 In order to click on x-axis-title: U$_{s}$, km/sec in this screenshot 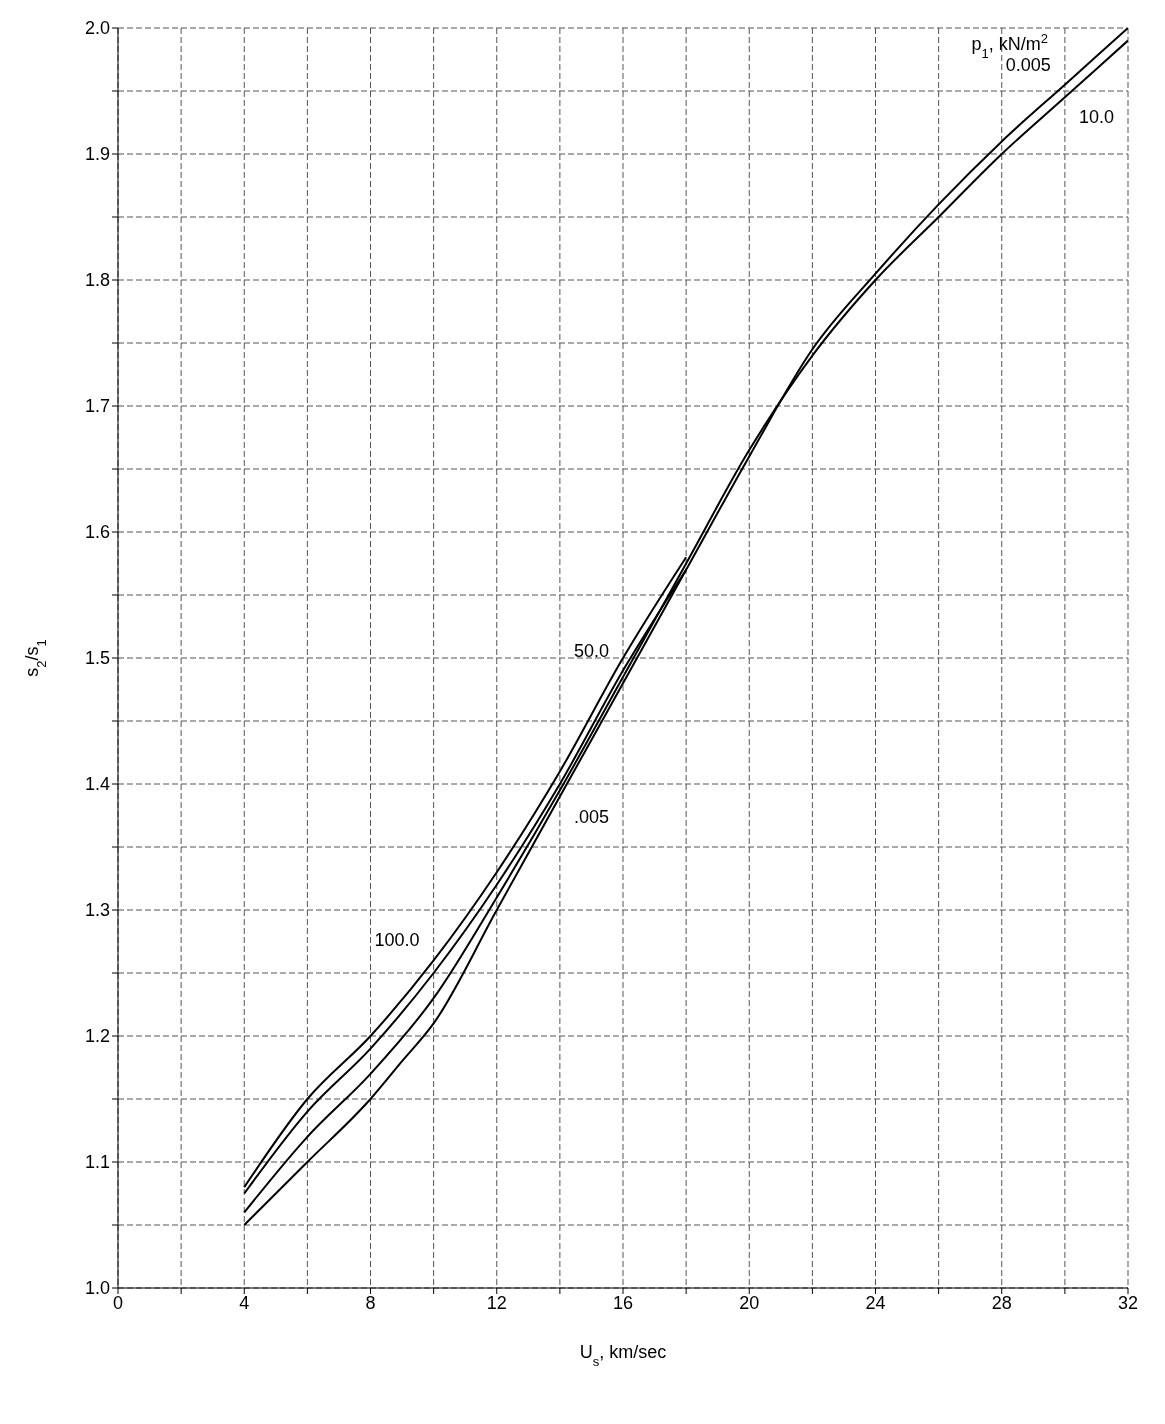, I will do `click(623, 1355)`.